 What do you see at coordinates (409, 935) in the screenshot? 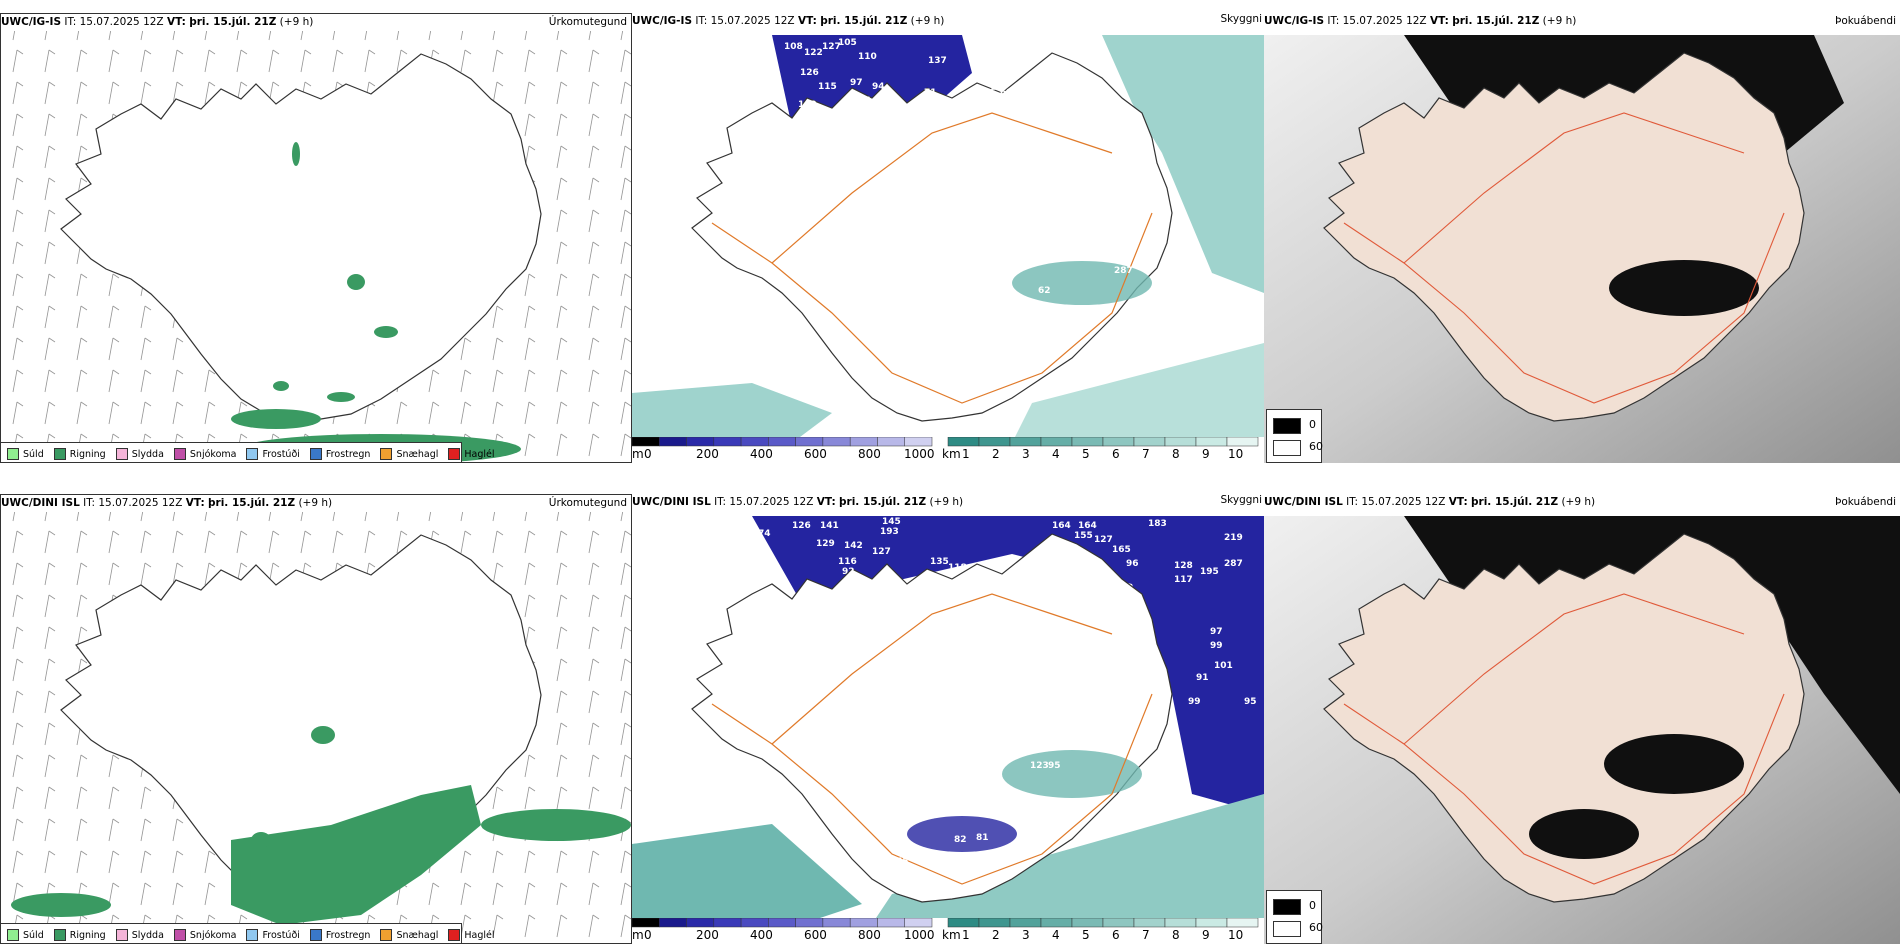
I see `legend-item: Snæhagl` at bounding box center [409, 935].